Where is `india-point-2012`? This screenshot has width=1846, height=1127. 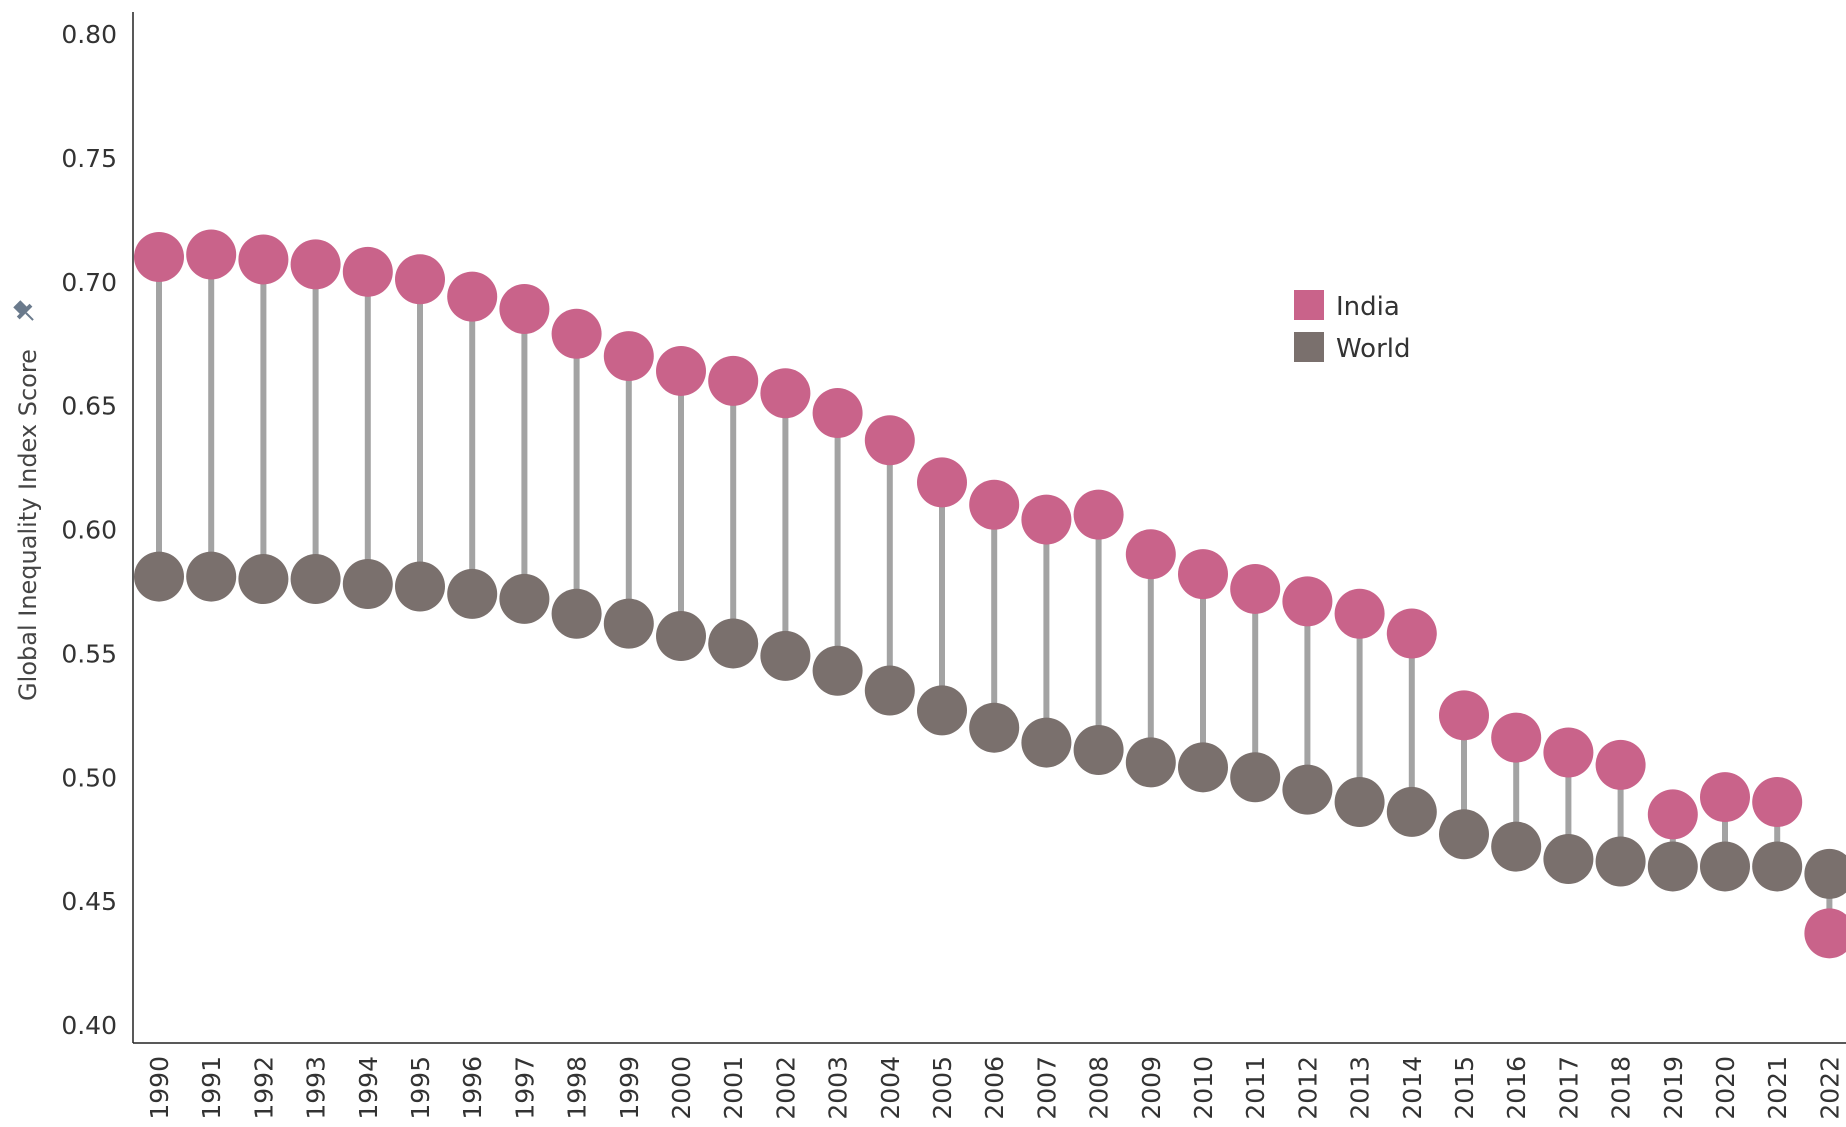 india-point-2012 is located at coordinates (1307, 601).